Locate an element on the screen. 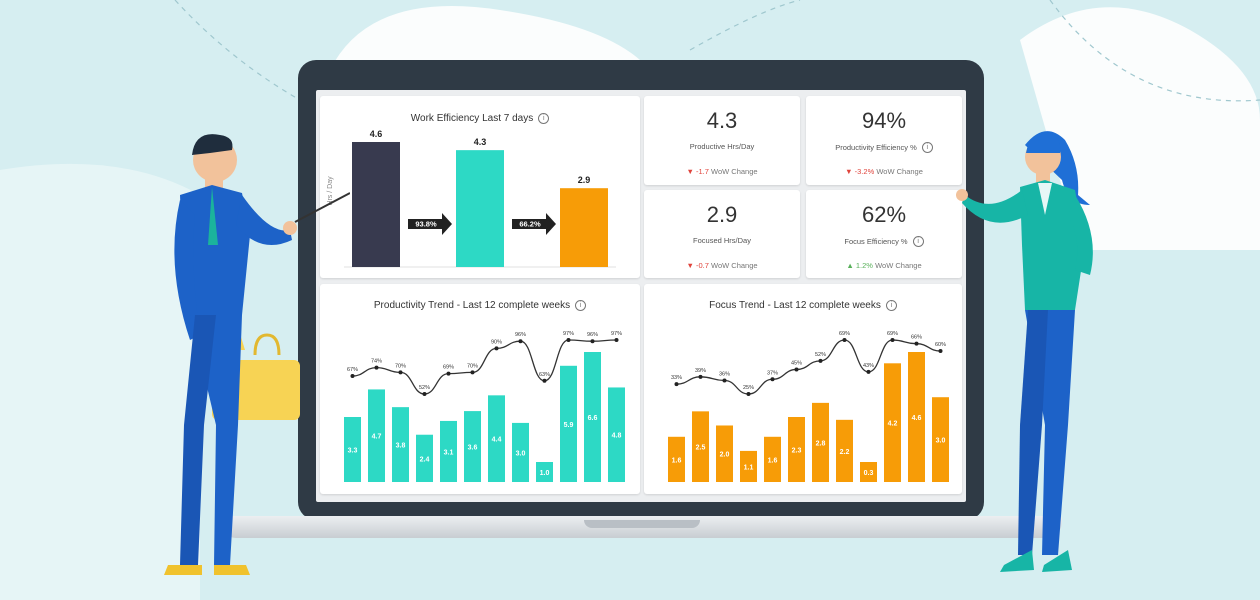  trend-point-label: 74% is located at coordinates (376, 362).